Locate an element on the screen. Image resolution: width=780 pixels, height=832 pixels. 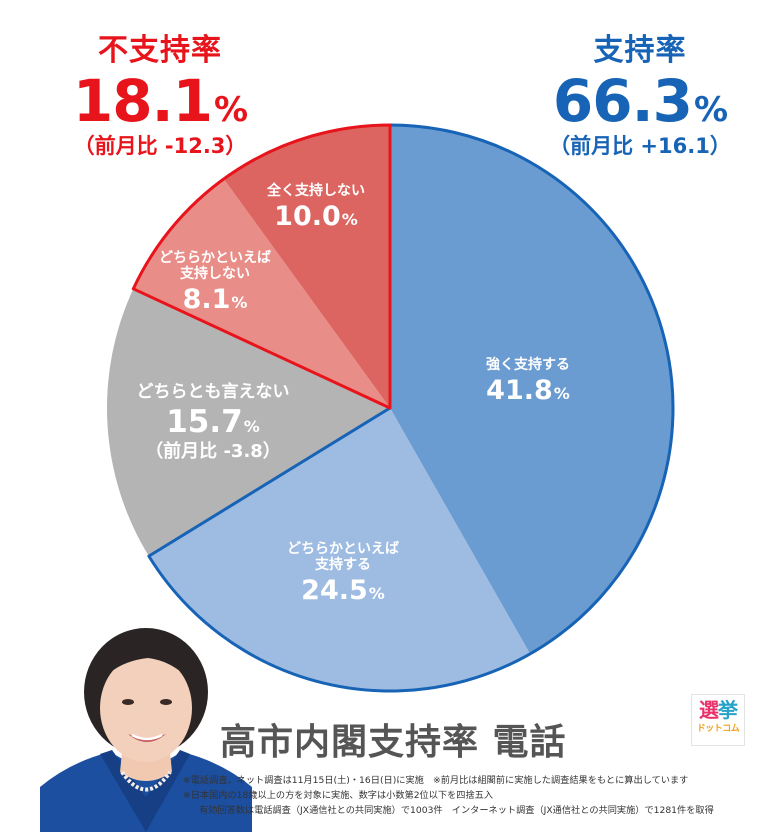
approval-summary: 支持率 66.3% （前月比 +16.1） is located at coordinates (640, 96).